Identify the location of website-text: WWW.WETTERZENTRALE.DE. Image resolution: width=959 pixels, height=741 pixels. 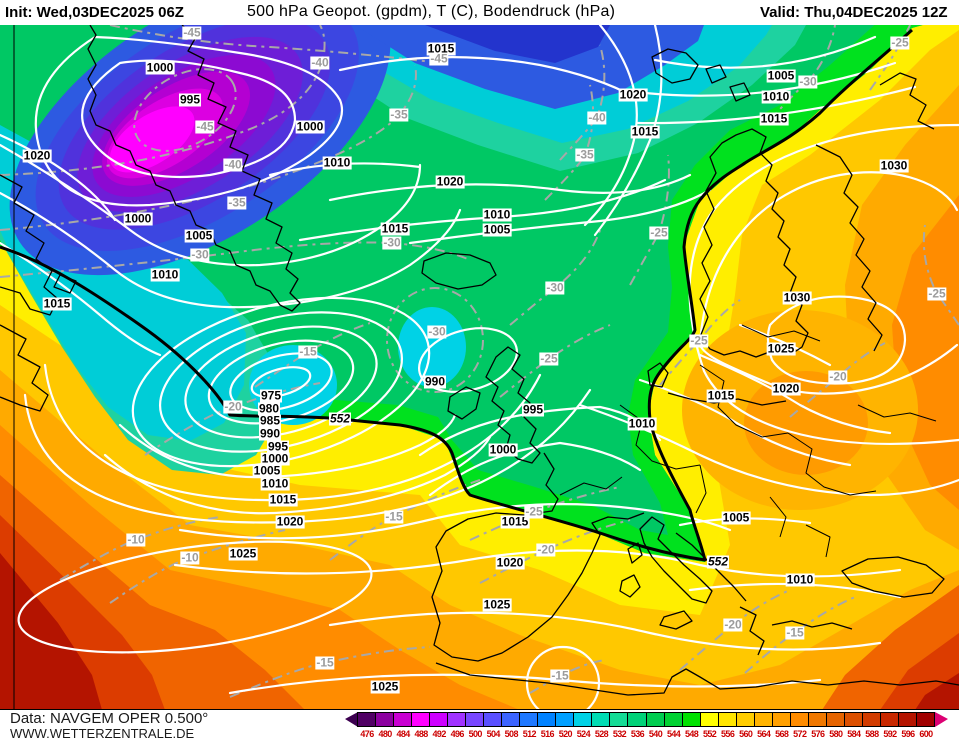
(102, 733).